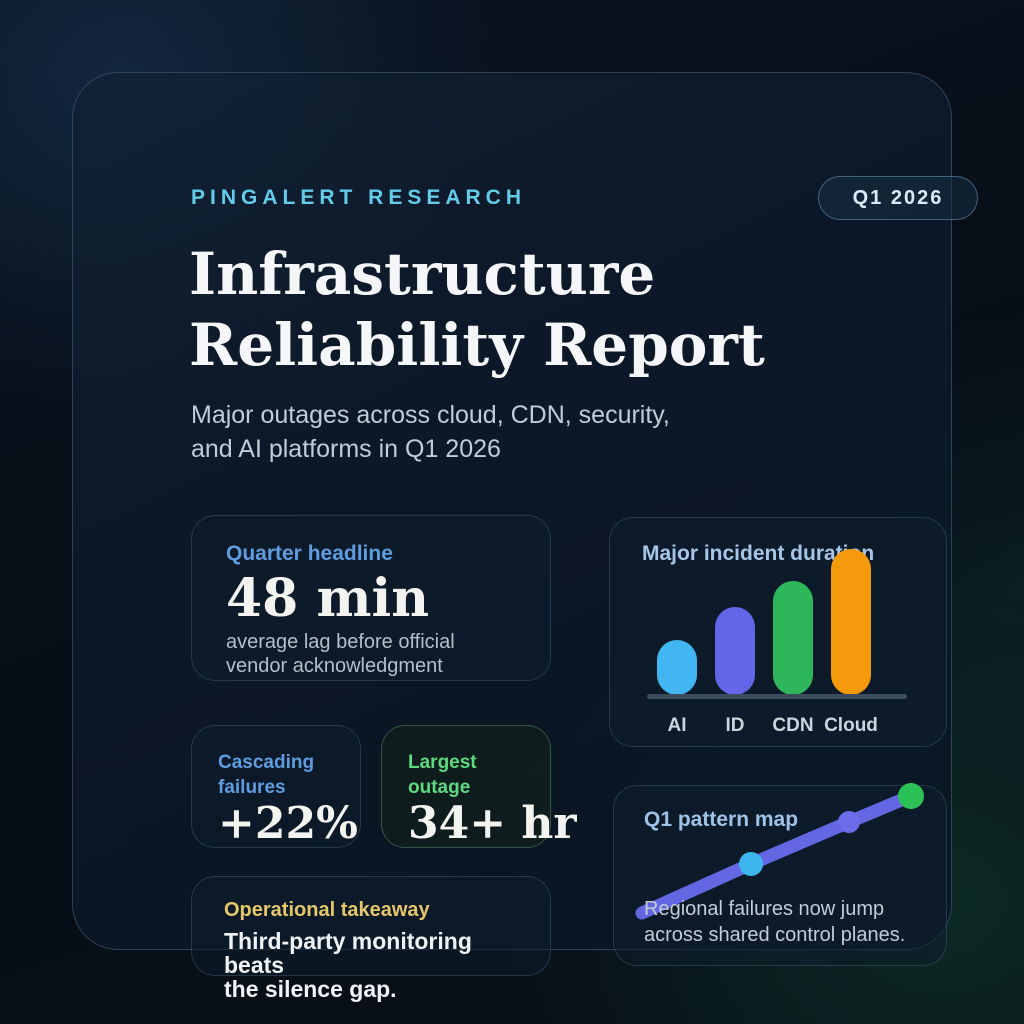 The height and width of the screenshot is (1024, 1024). Describe the element at coordinates (328, 598) in the screenshot. I see `quarter-headline-value: 48 min` at that location.